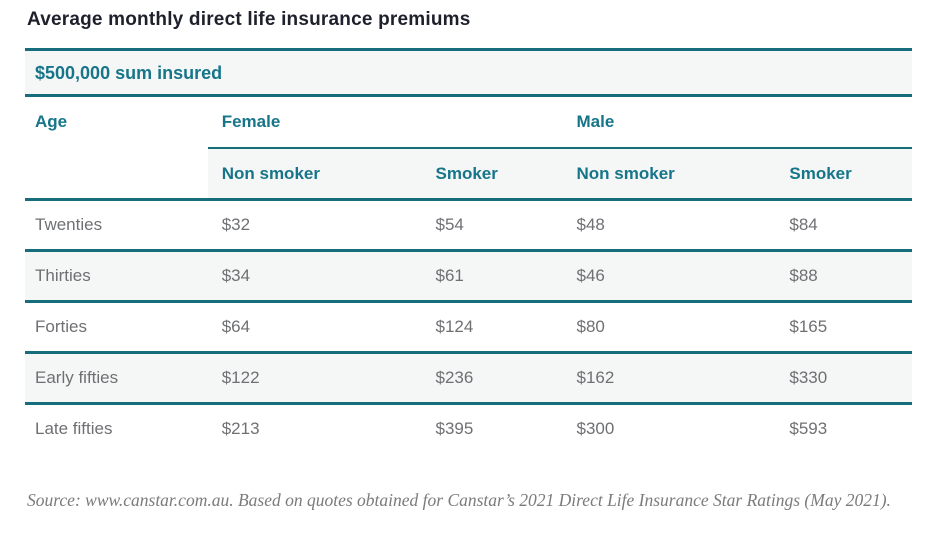 This screenshot has height=547, width=930. What do you see at coordinates (314, 327) in the screenshot?
I see `premium-value: $64` at bounding box center [314, 327].